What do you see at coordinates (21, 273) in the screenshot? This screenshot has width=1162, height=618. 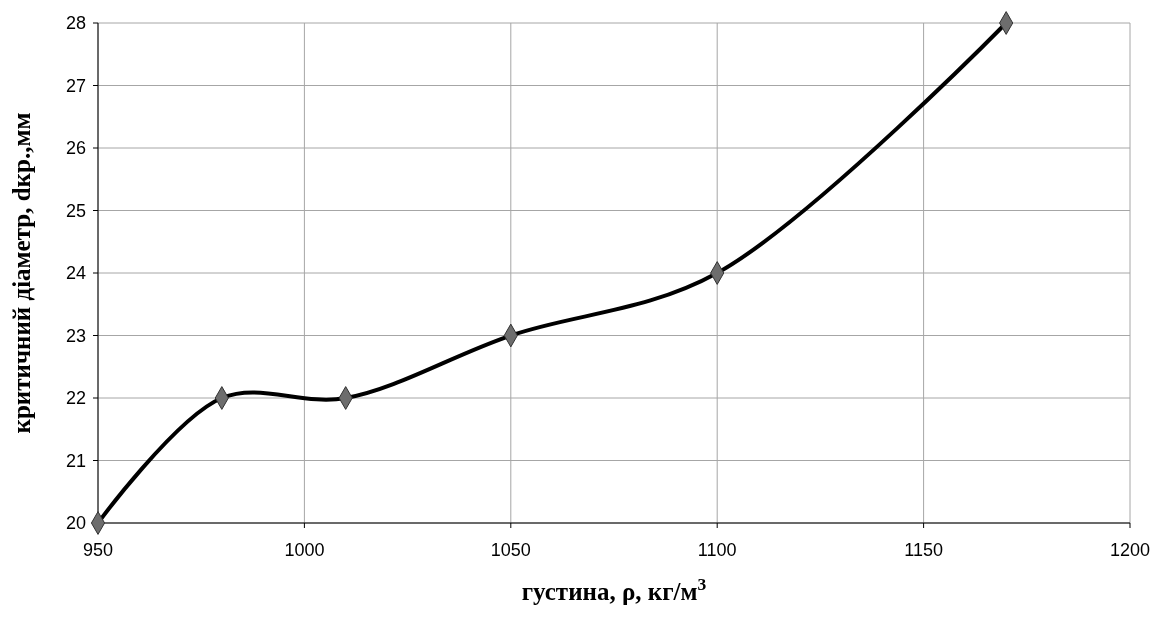 I see `y-axis-title: критичний діаметр, dкр.,мм` at bounding box center [21, 273].